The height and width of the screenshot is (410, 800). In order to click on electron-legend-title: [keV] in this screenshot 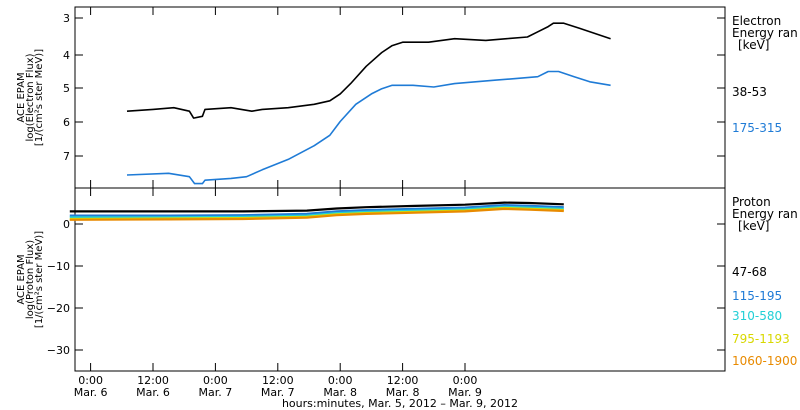, I will do `click(753, 45)`.